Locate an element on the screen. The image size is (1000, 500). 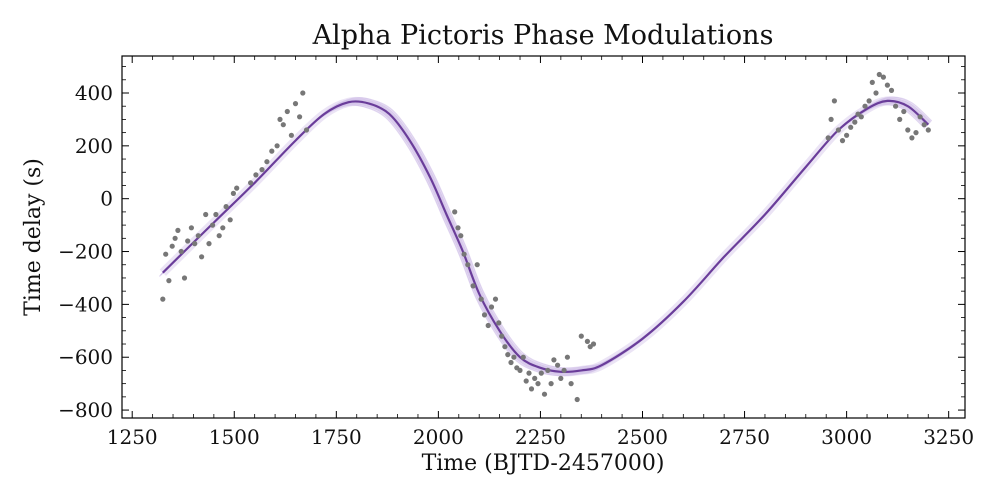
y-tick-label: −400 is located at coordinates (85, 304).